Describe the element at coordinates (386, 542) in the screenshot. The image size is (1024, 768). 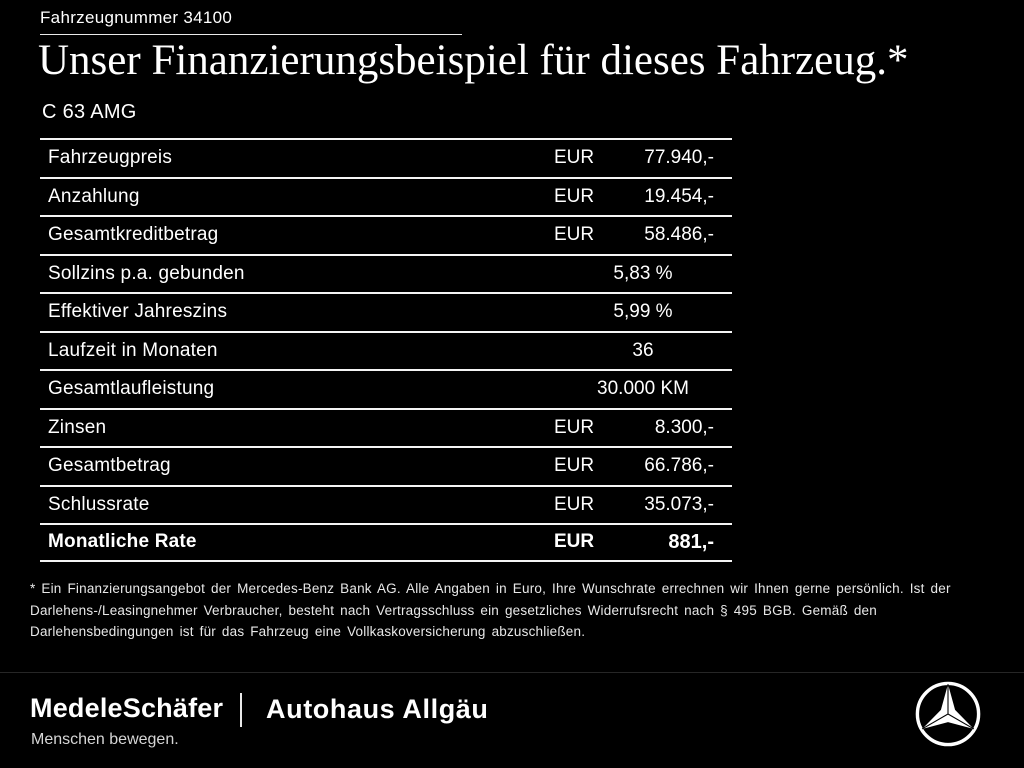
I see `table-row: Monatliche Rate EUR 881,-` at that location.